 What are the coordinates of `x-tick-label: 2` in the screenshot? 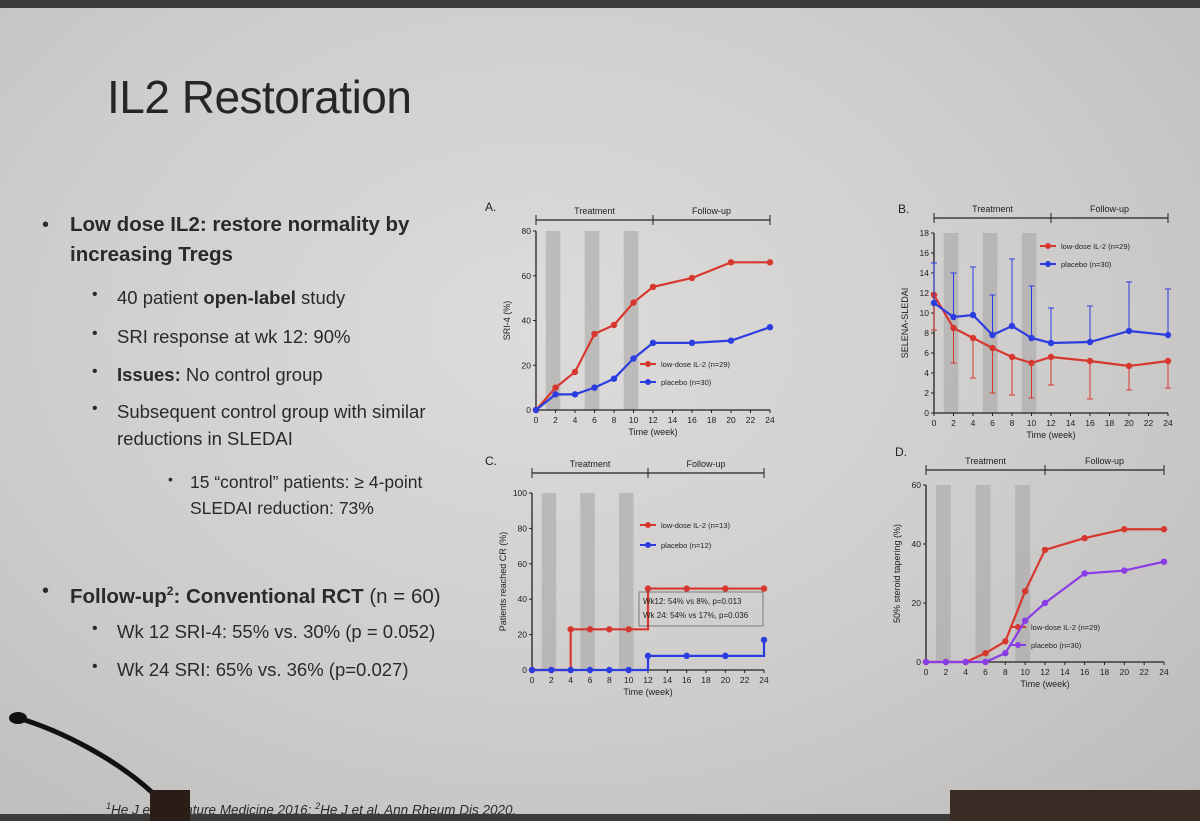 It's located at (945, 672).